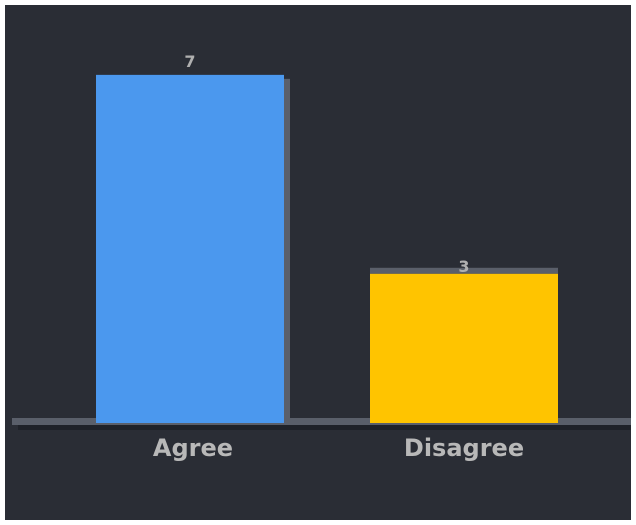 The width and height of the screenshot is (636, 525). I want to click on bar-shadow-agree, so click(287, 251).